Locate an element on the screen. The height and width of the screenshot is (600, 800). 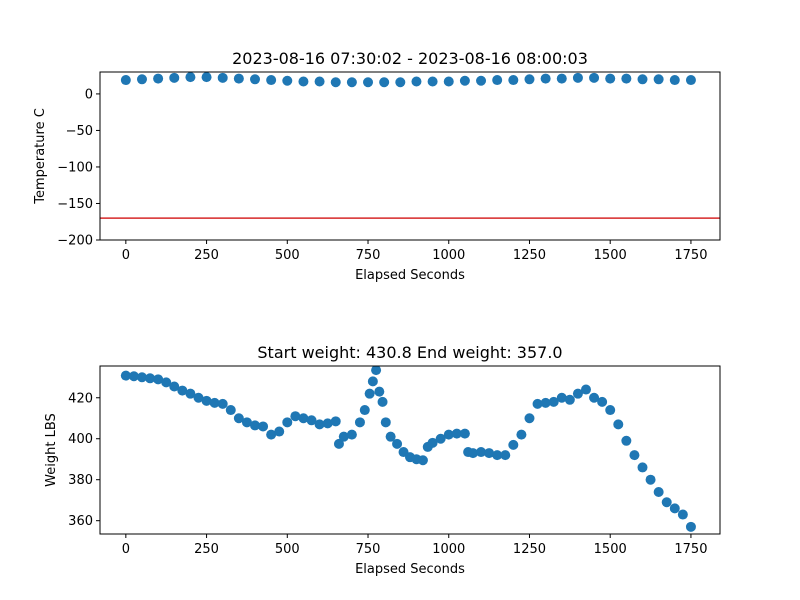
temperature-y-axis-label: Temperature C is located at coordinates (40, 156).